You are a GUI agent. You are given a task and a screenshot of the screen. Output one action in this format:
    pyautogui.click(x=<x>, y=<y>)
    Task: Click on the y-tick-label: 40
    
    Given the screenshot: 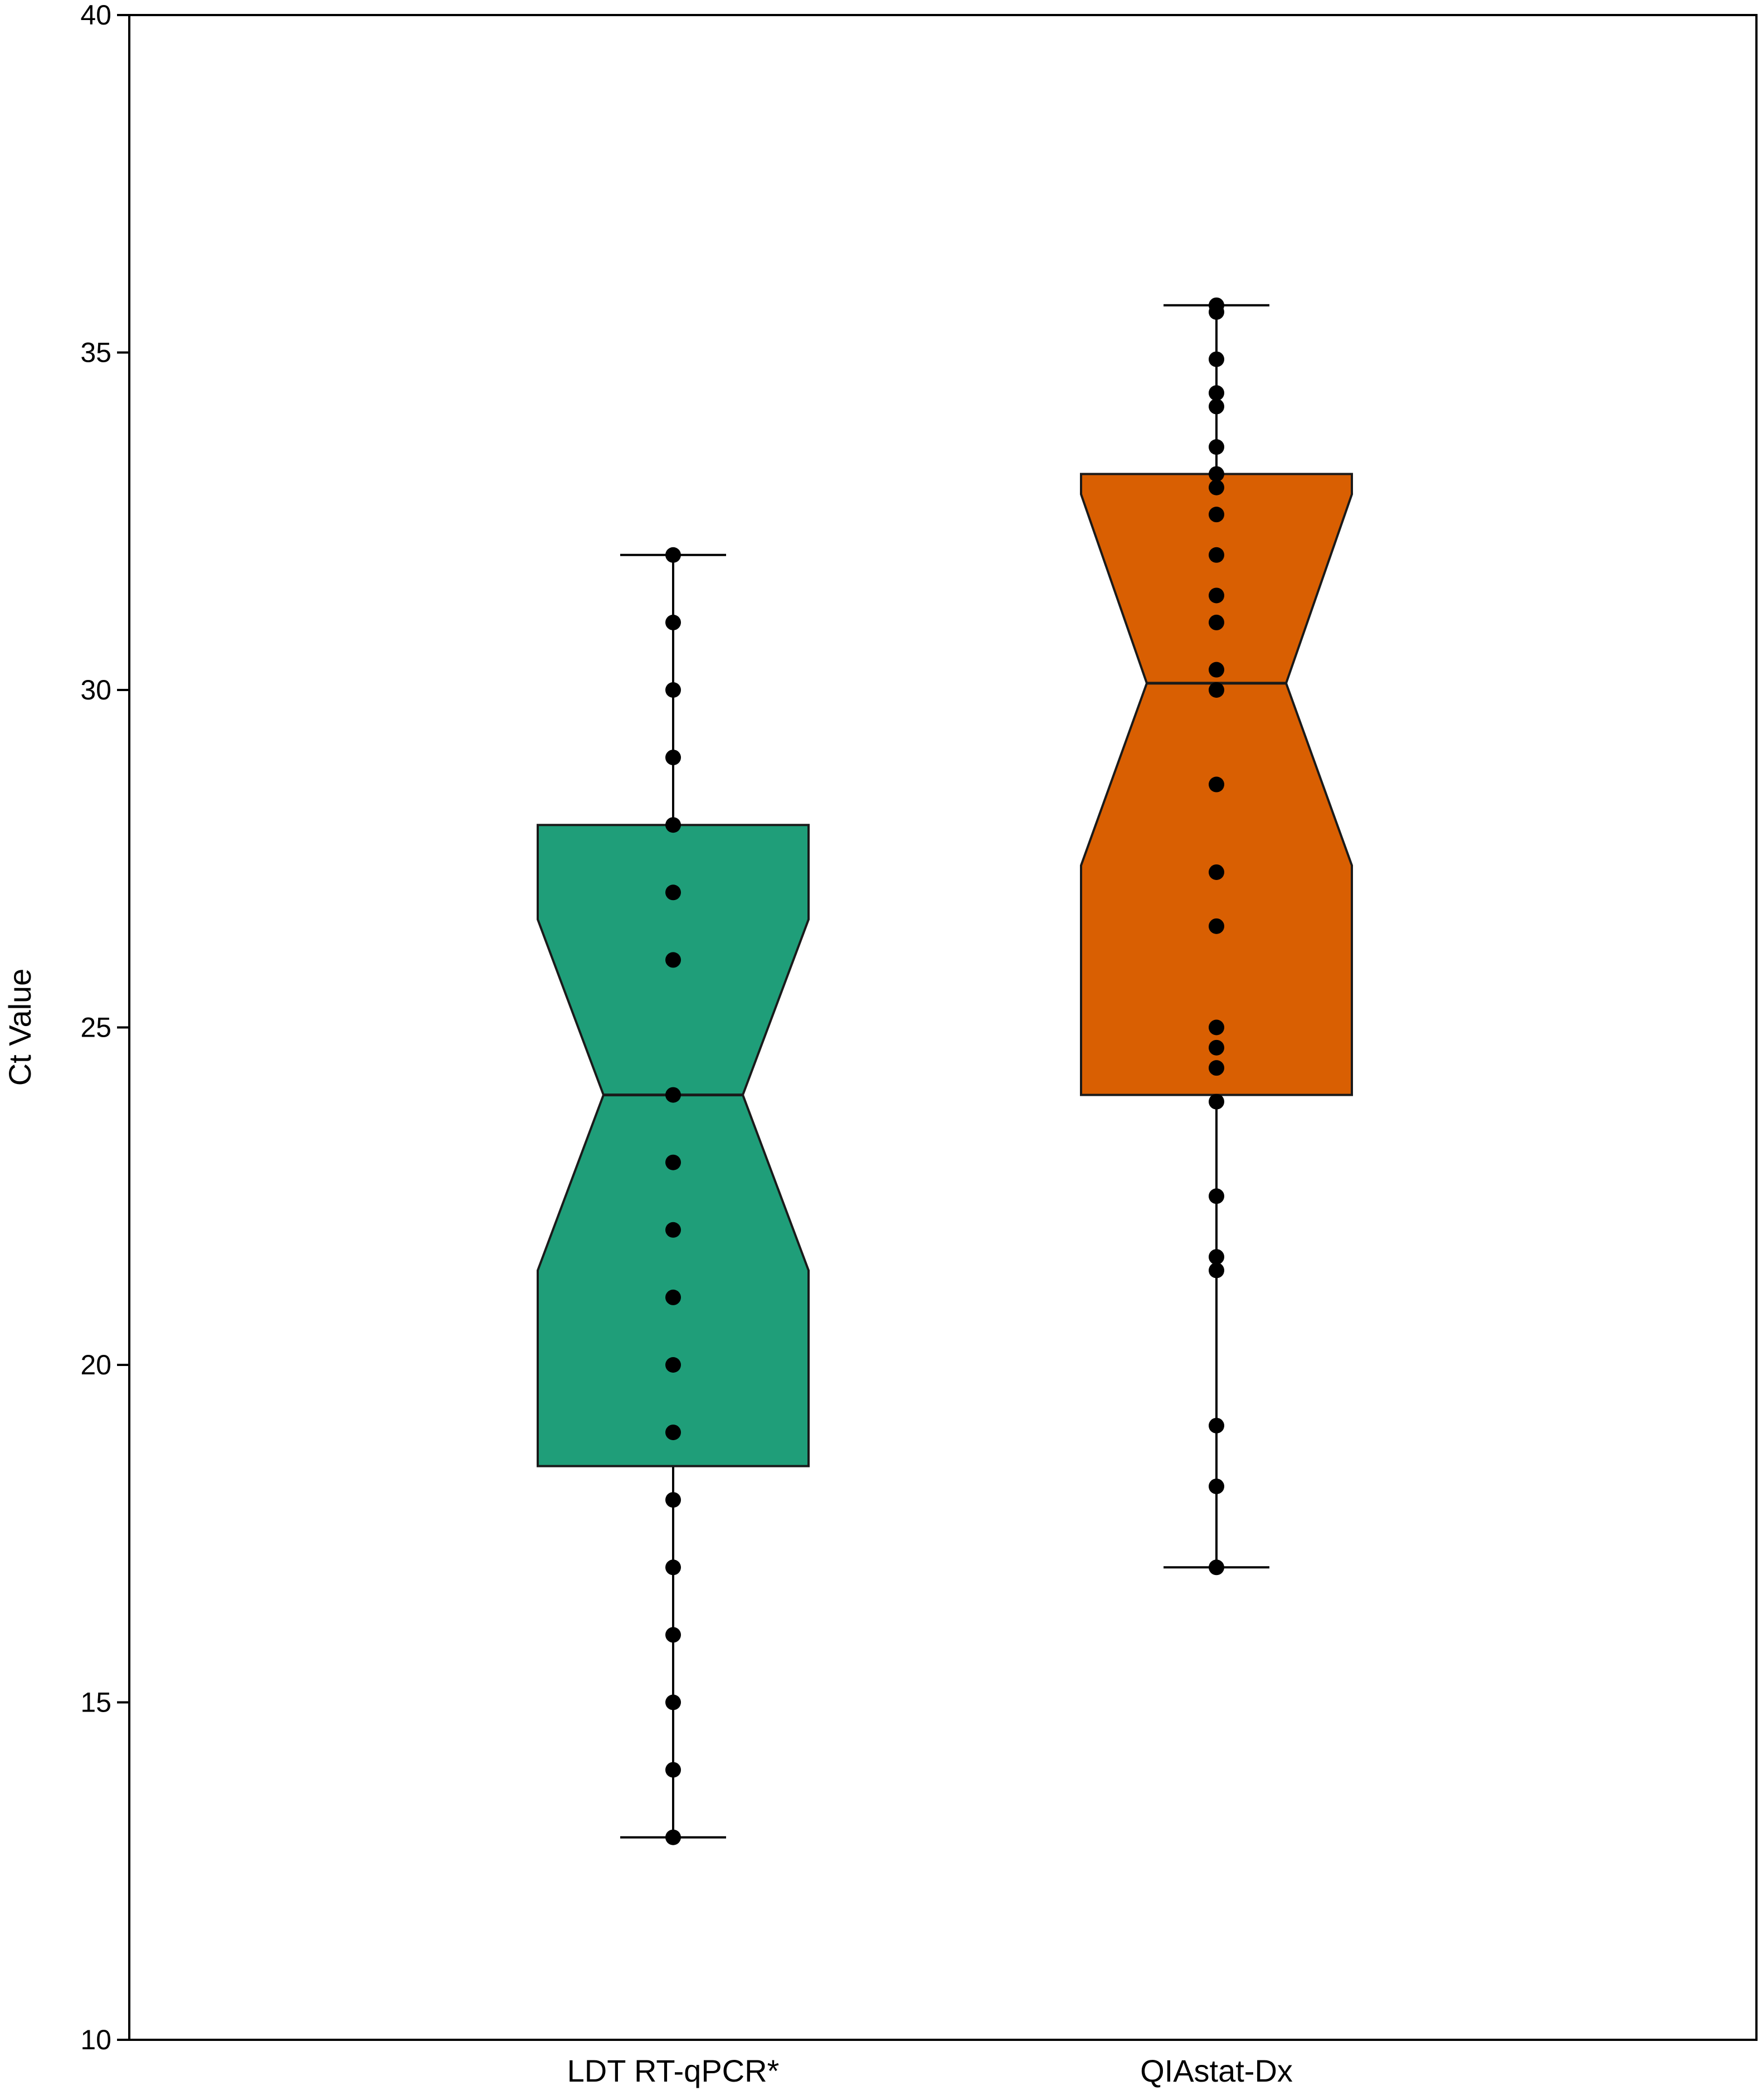 What is the action you would take?
    pyautogui.click(x=96, y=15)
    